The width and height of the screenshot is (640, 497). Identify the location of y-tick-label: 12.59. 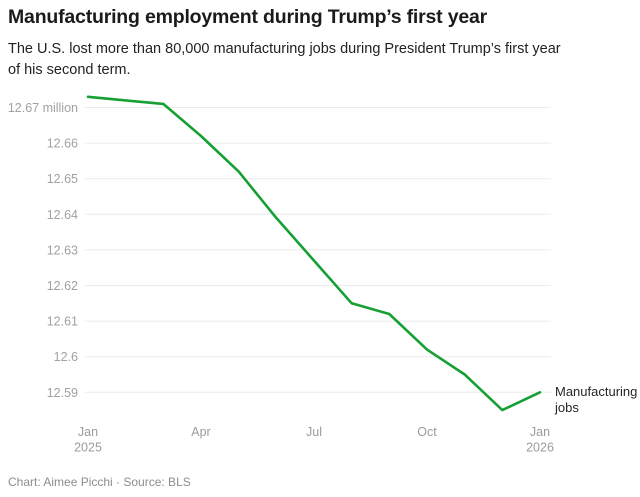
(62, 393).